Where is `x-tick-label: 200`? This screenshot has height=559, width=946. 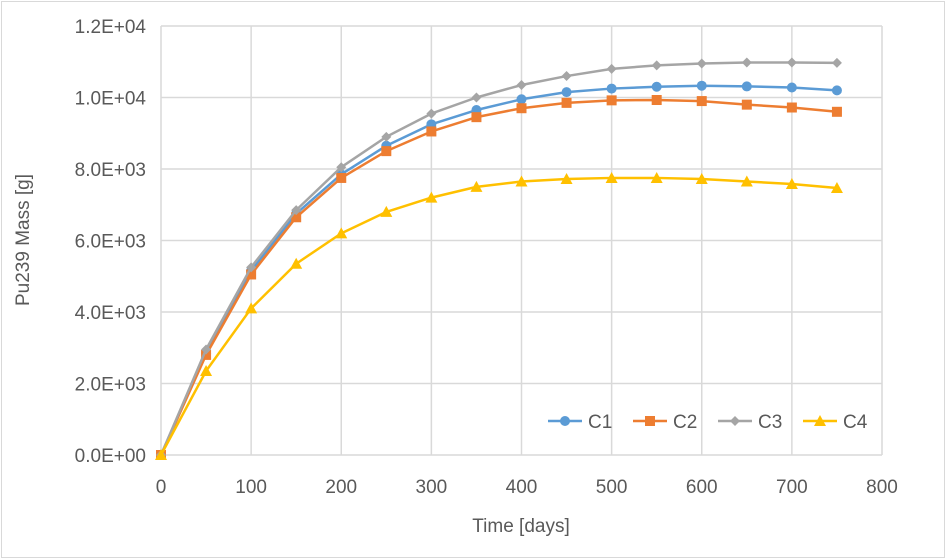
x-tick-label: 200 is located at coordinates (341, 487).